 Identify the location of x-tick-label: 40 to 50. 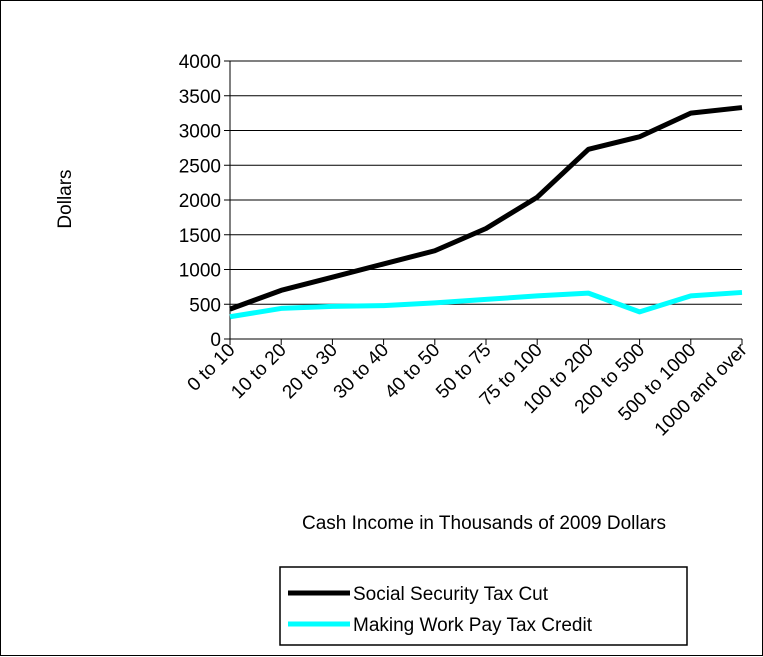
(412, 371).